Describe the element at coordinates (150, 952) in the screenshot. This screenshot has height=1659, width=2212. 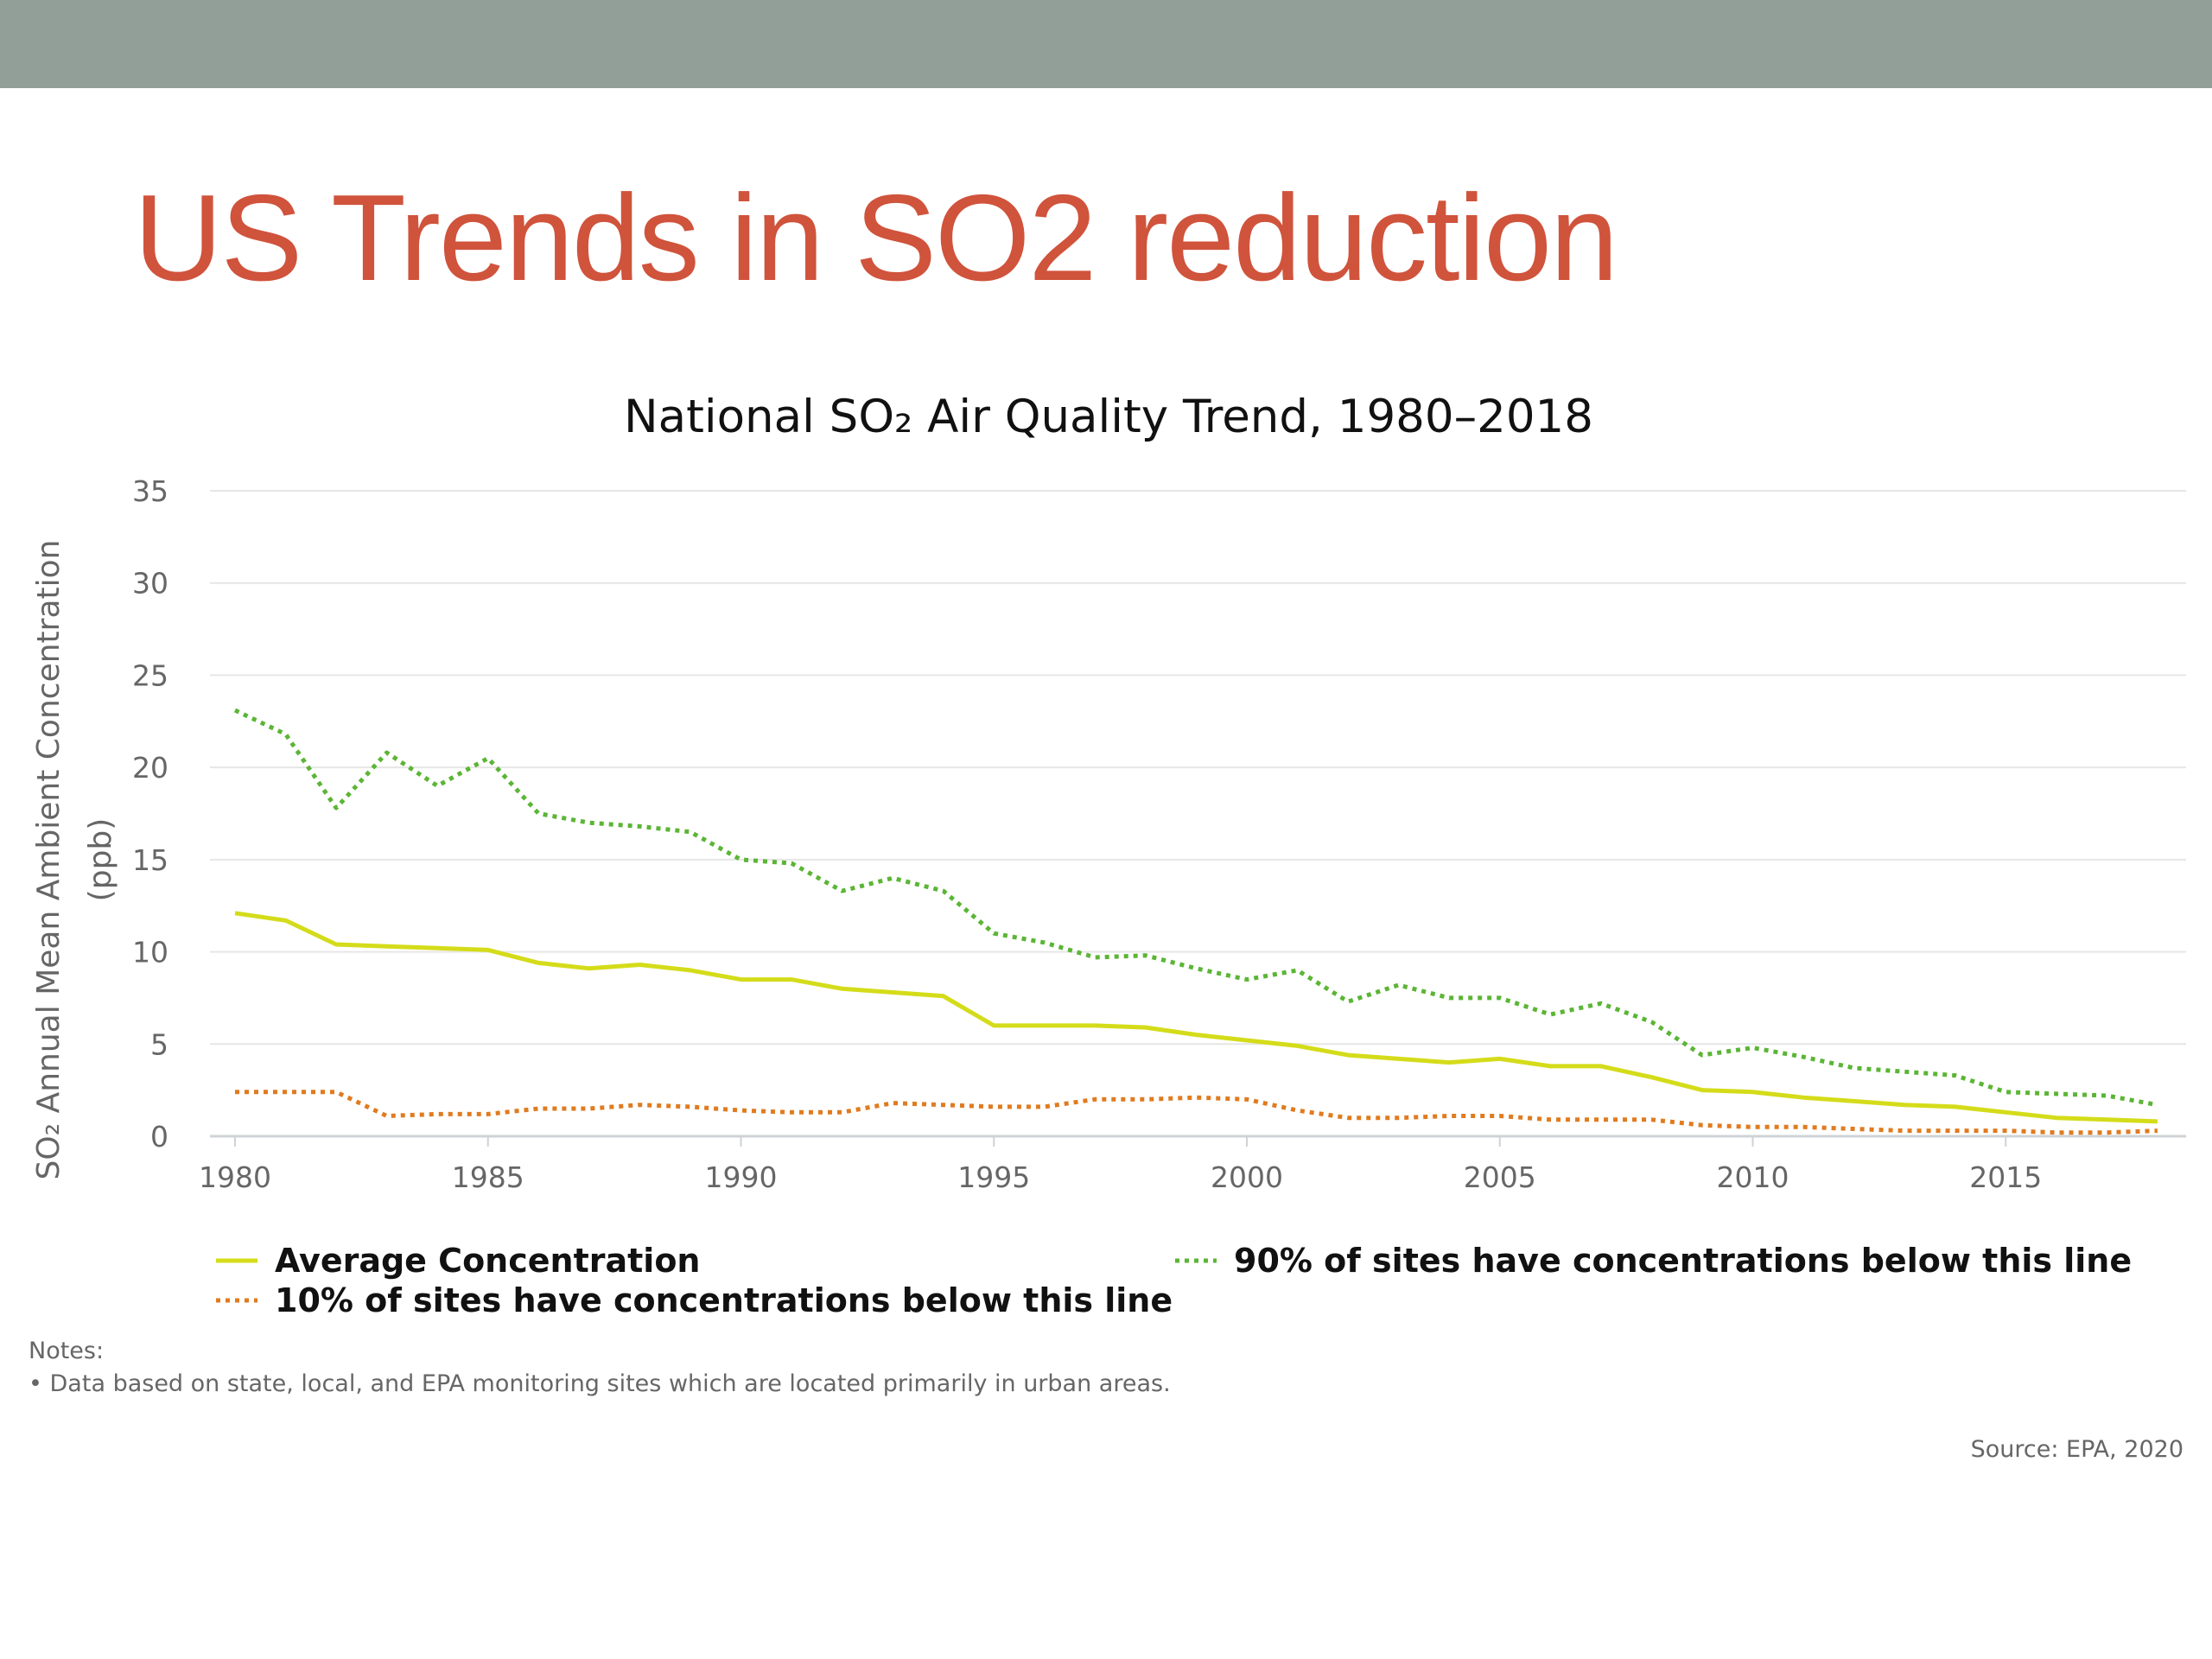
I see `y-tick-label: 10` at that location.